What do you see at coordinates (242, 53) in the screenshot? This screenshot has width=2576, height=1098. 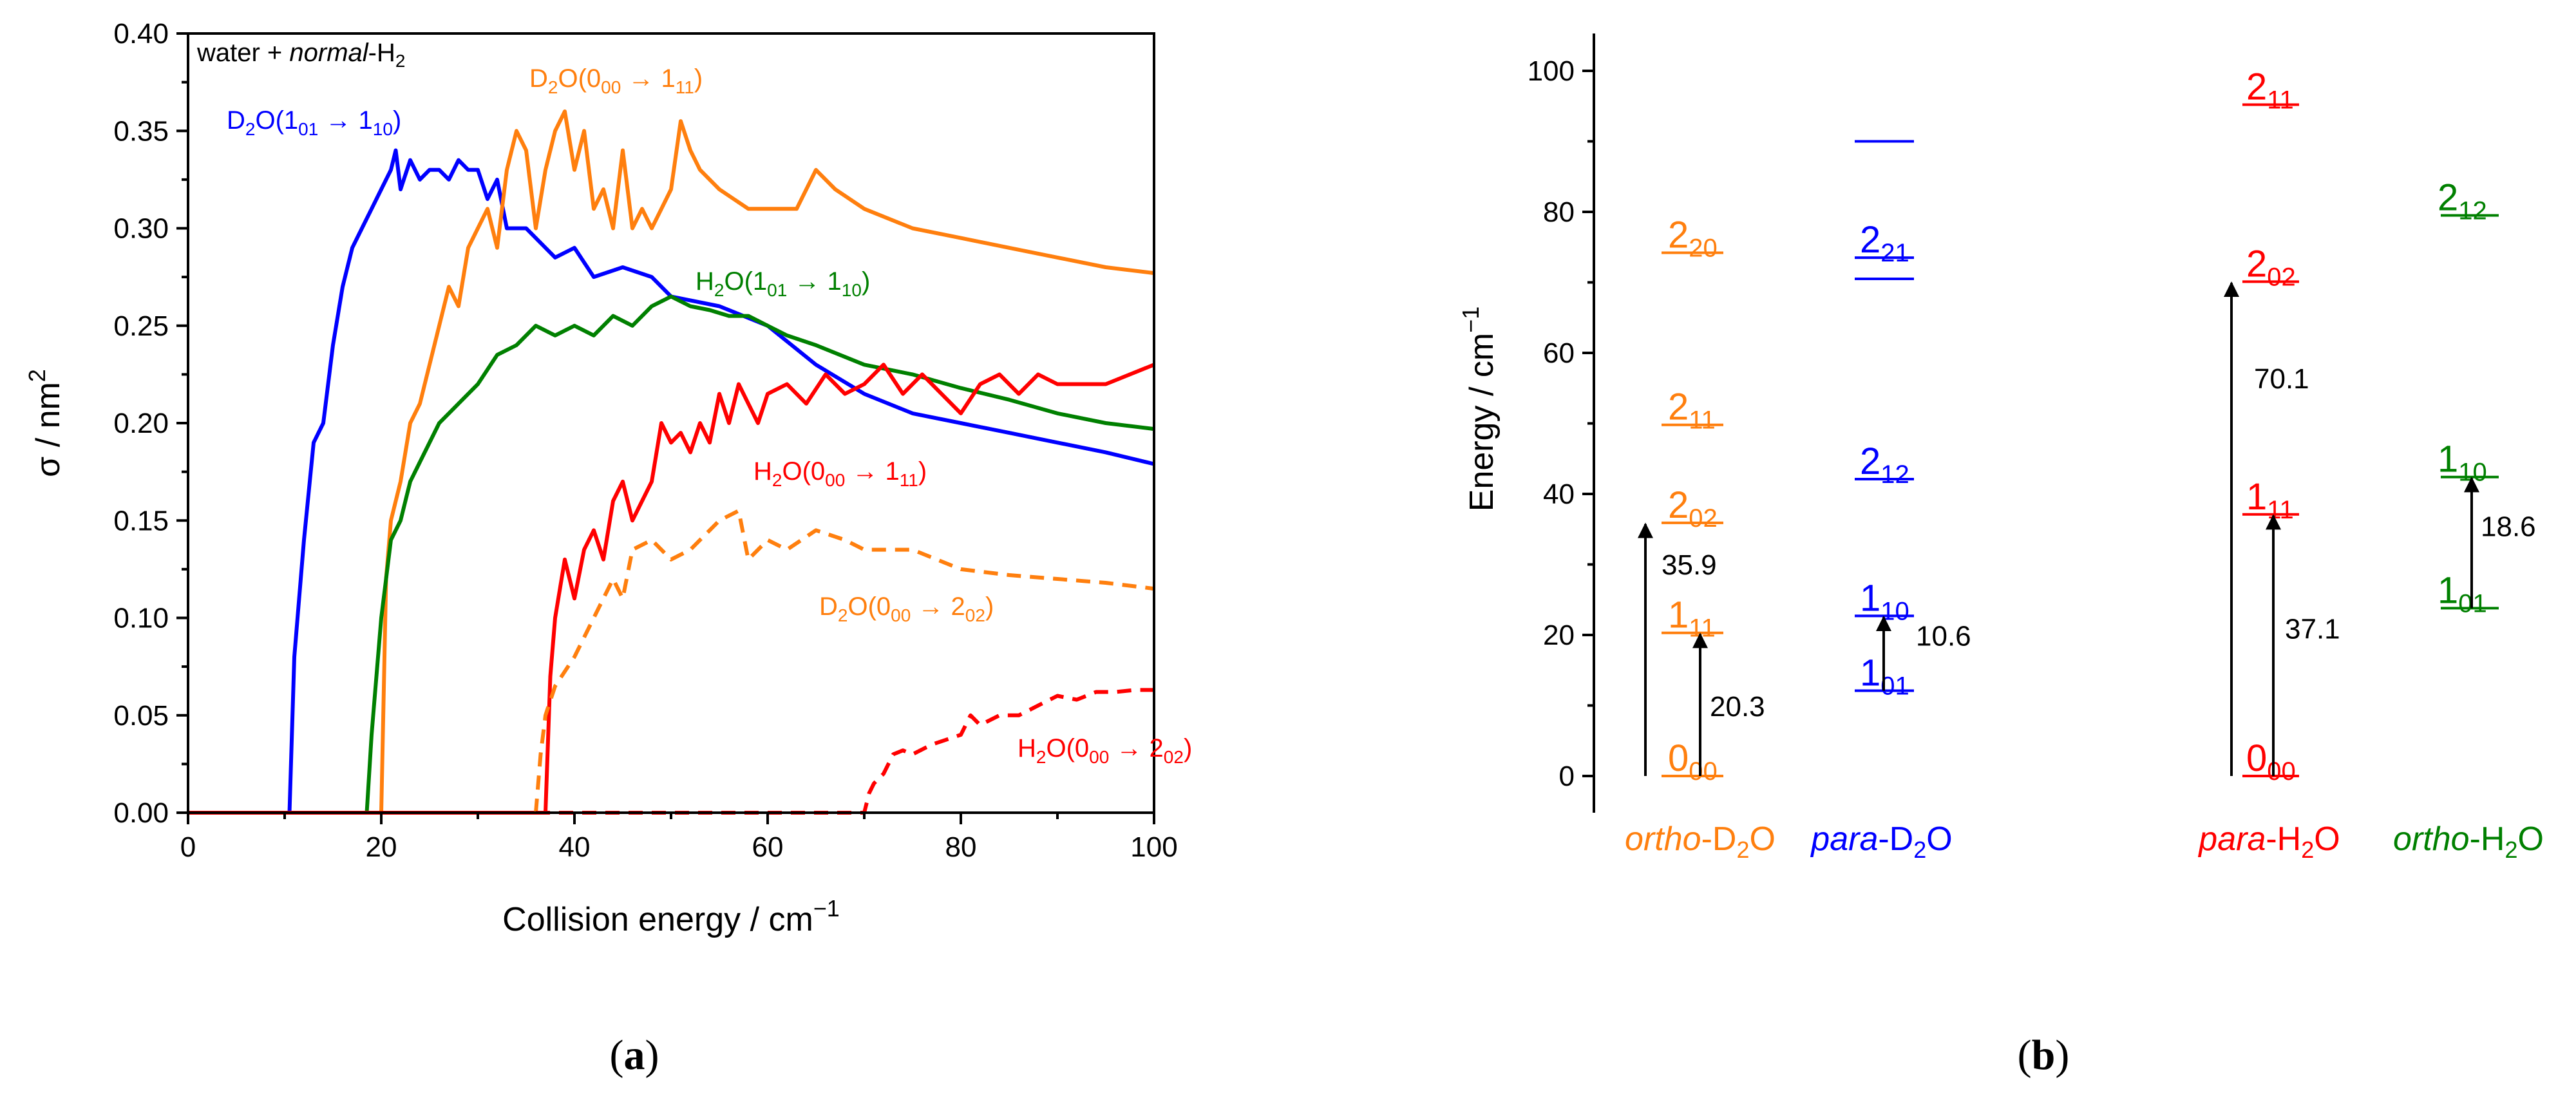 I see `inset-prefix: water +` at bounding box center [242, 53].